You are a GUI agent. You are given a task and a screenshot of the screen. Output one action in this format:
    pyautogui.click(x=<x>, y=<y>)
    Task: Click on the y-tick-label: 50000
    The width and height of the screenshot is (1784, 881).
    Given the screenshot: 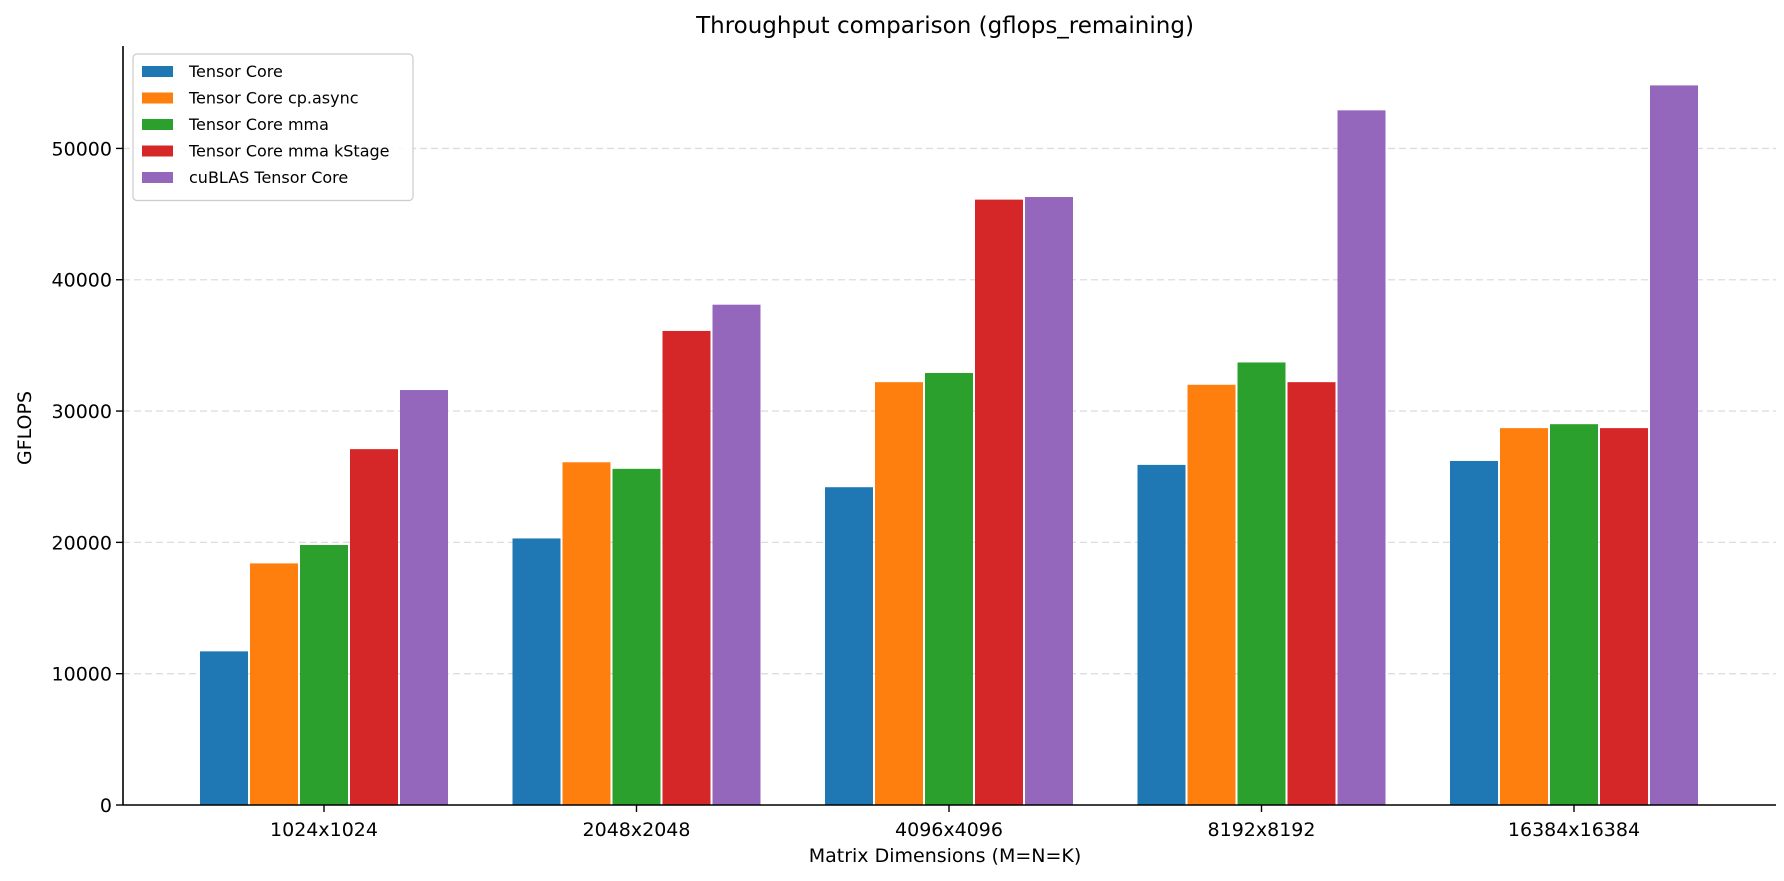 What is the action you would take?
    pyautogui.click(x=82, y=149)
    